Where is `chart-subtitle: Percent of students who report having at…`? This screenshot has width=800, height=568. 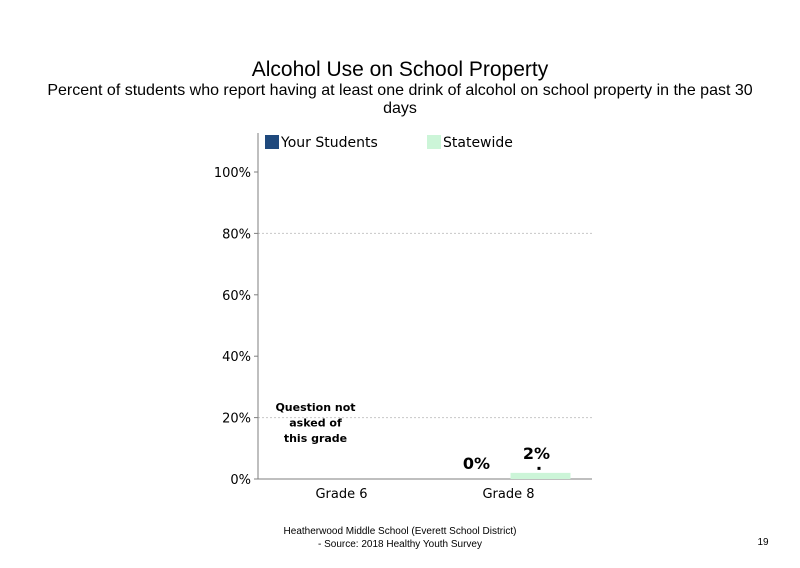
chart-subtitle: Percent of students who report having at… is located at coordinates (400, 99).